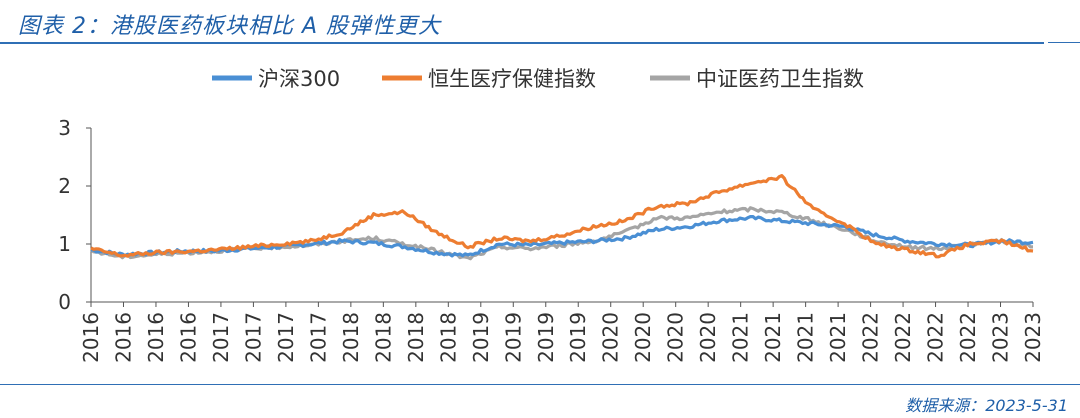  What do you see at coordinates (64, 128) in the screenshot?
I see `y-tick-label-3: 3` at bounding box center [64, 128].